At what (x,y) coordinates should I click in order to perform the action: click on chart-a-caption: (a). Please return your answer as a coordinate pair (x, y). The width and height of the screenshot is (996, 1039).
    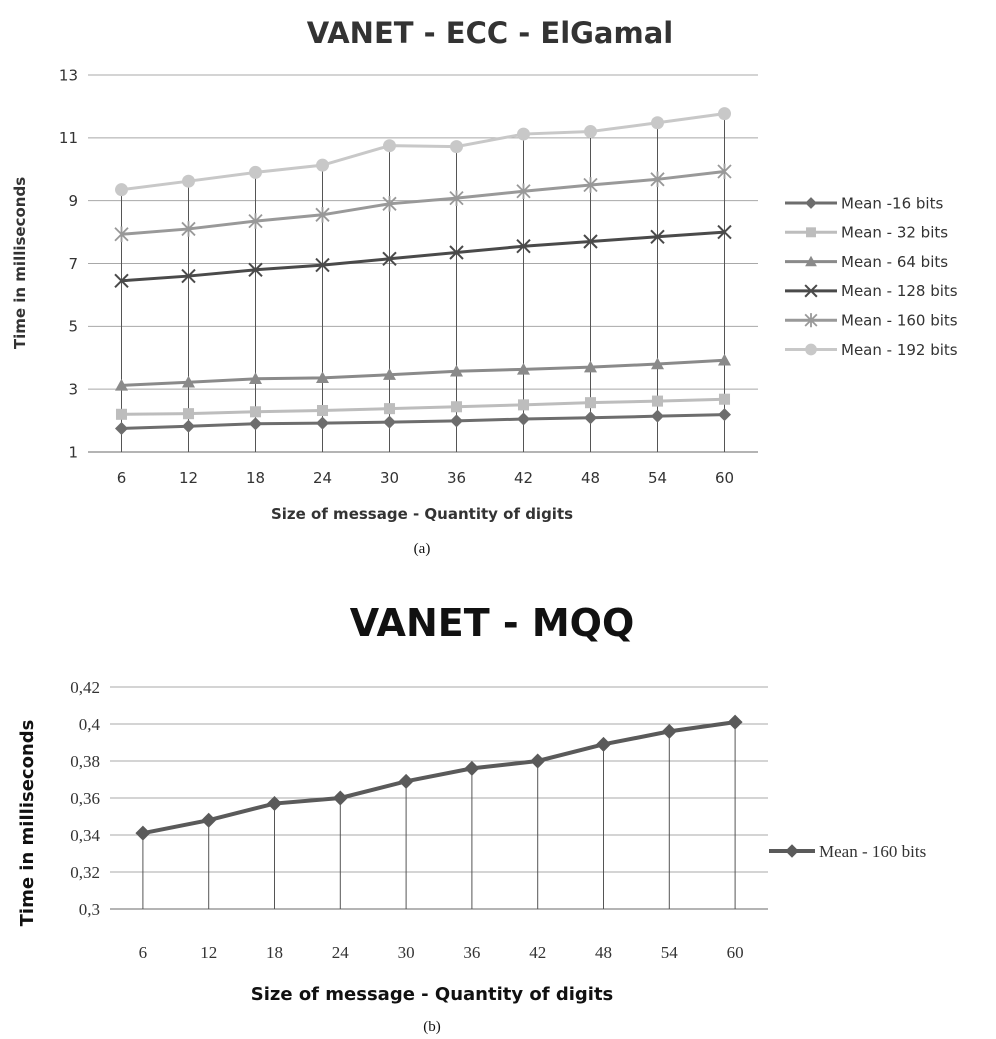
    Looking at the image, I should click on (422, 549).